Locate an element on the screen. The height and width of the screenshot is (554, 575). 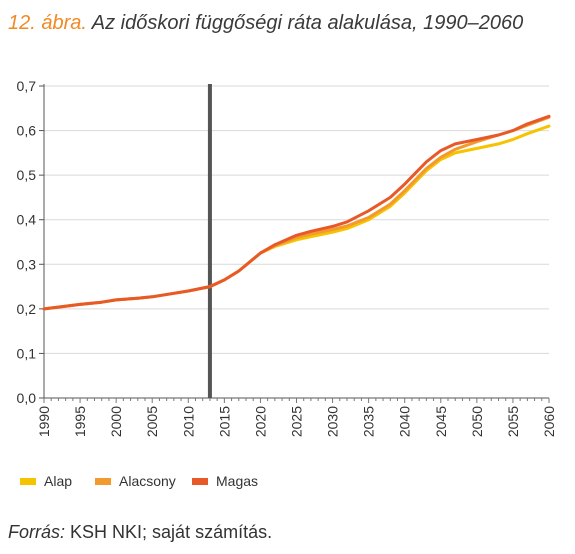
x-tick-label: 2010 is located at coordinates (188, 421).